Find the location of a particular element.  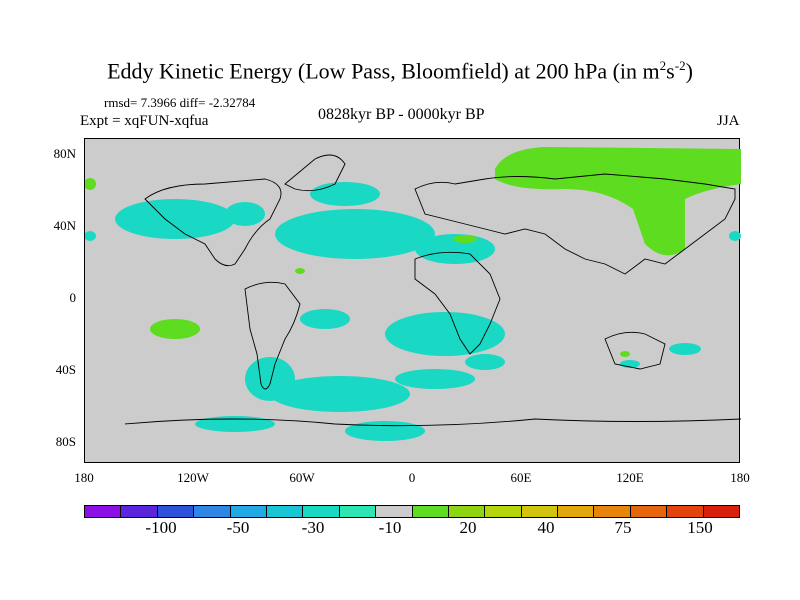

colorbar-label: 75 is located at coordinates (623, 527).